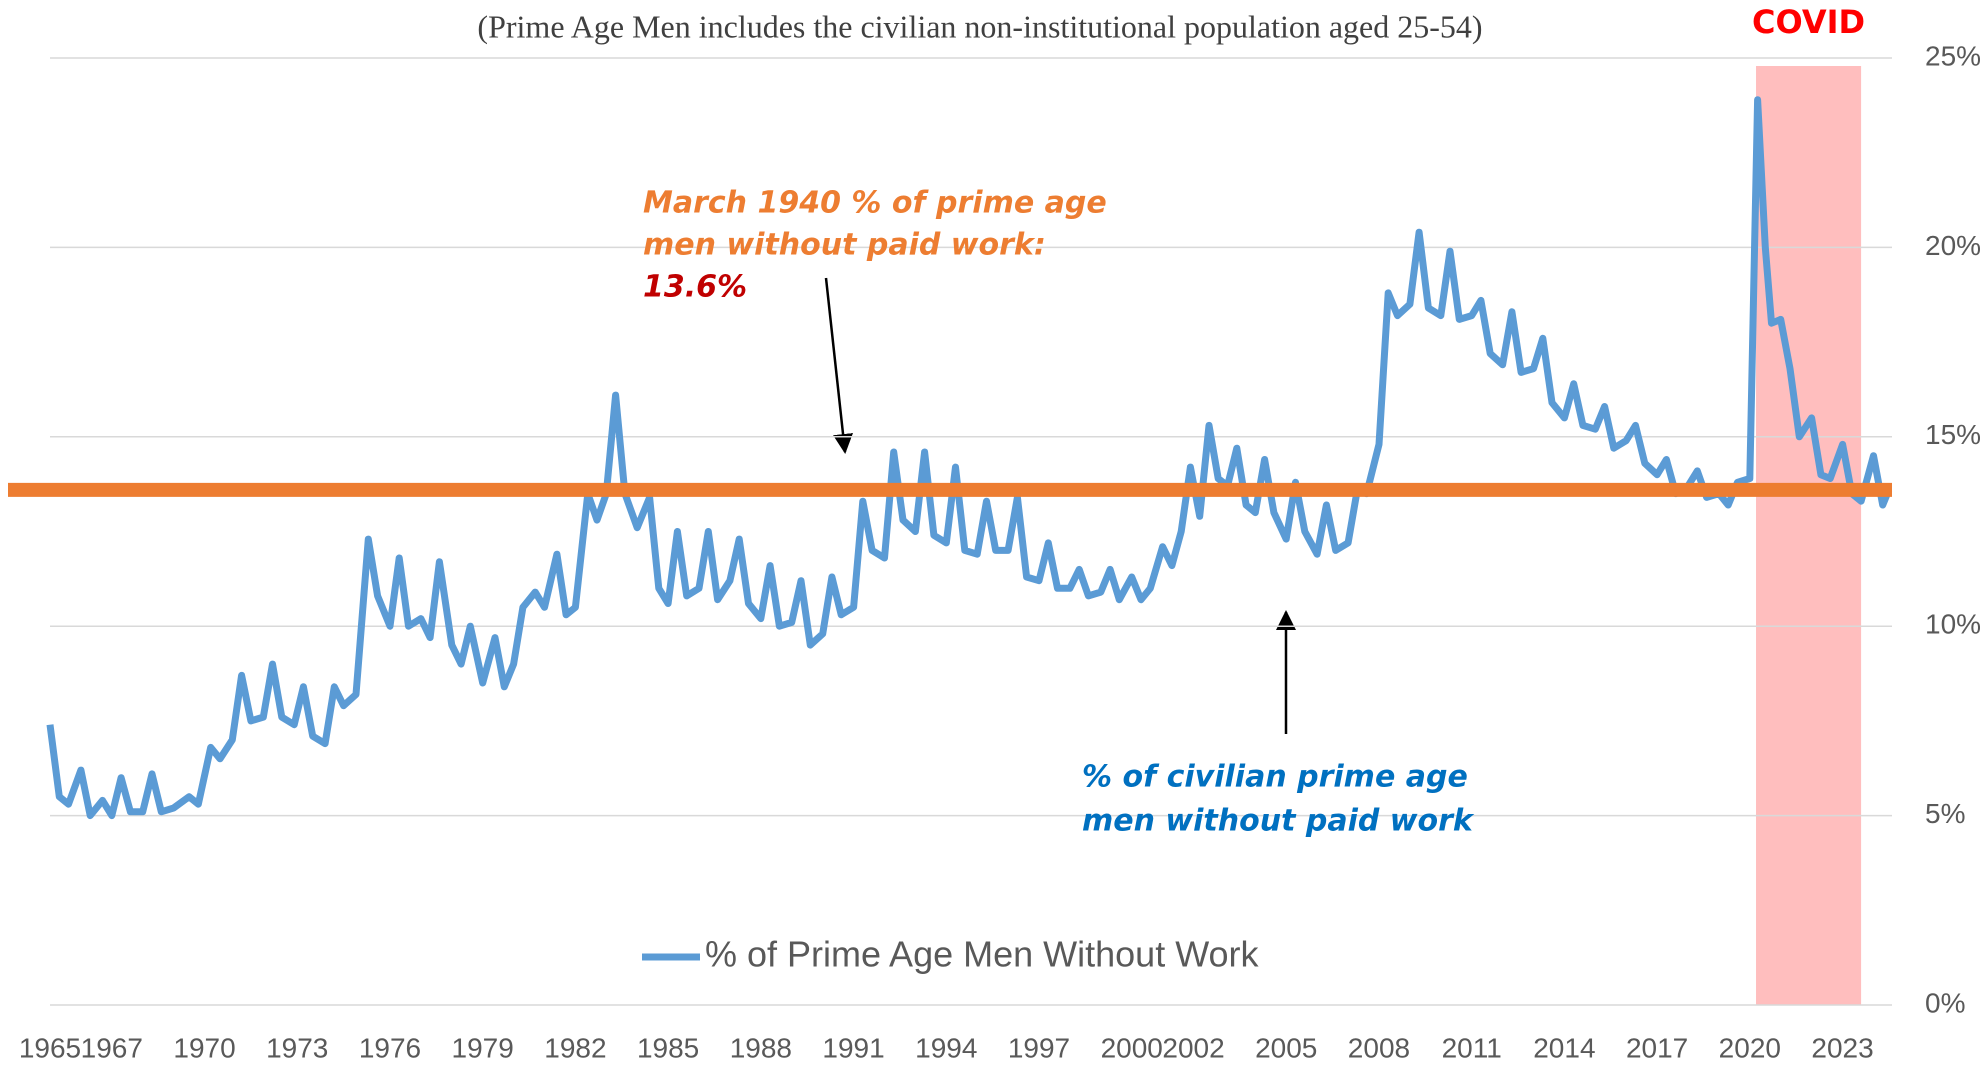 This screenshot has height=1076, width=1984. Describe the element at coordinates (1657, 1047) in the screenshot. I see `x-tick-label: 2017` at that location.